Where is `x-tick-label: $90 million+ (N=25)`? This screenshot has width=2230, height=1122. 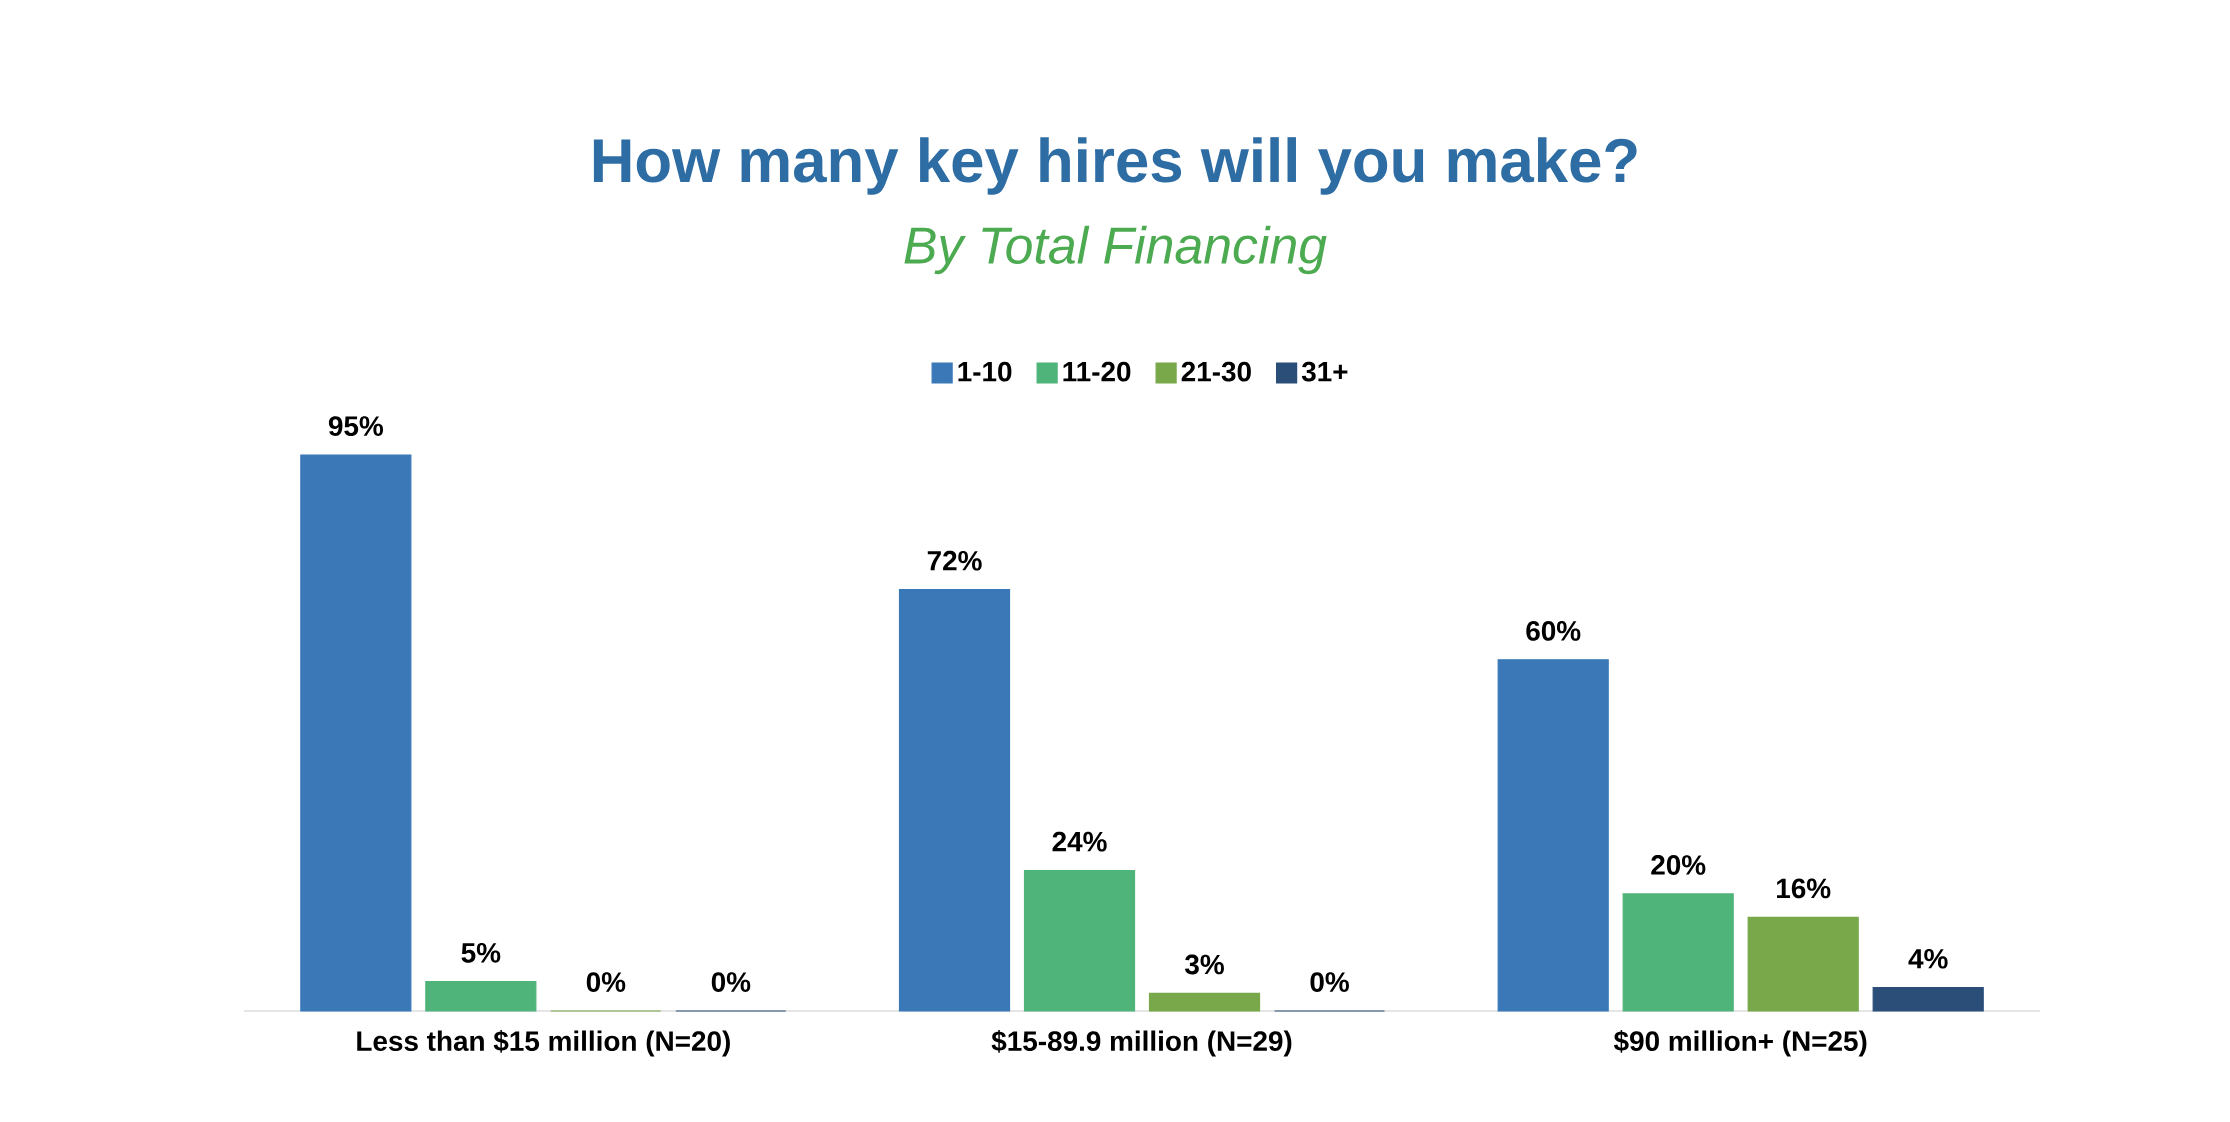 x-tick-label: $90 million+ (N=25) is located at coordinates (1740, 1043).